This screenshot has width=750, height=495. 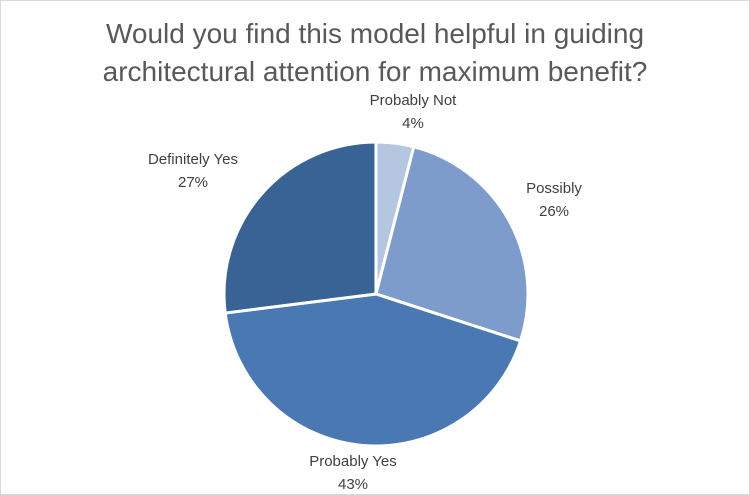 I want to click on slice-label-possibly: Possibly, so click(x=554, y=188).